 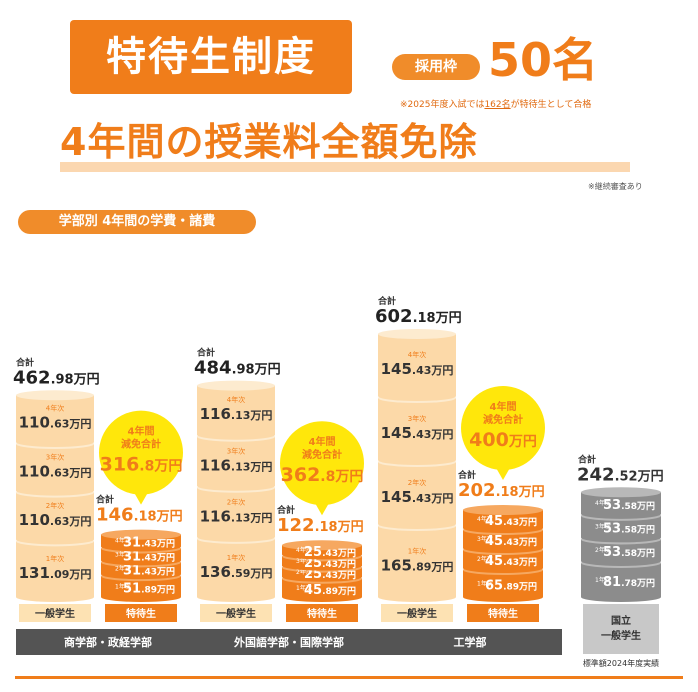 What do you see at coordinates (511, 586) in the screenshot?
I see `year-value: 65.89万円` at bounding box center [511, 586].